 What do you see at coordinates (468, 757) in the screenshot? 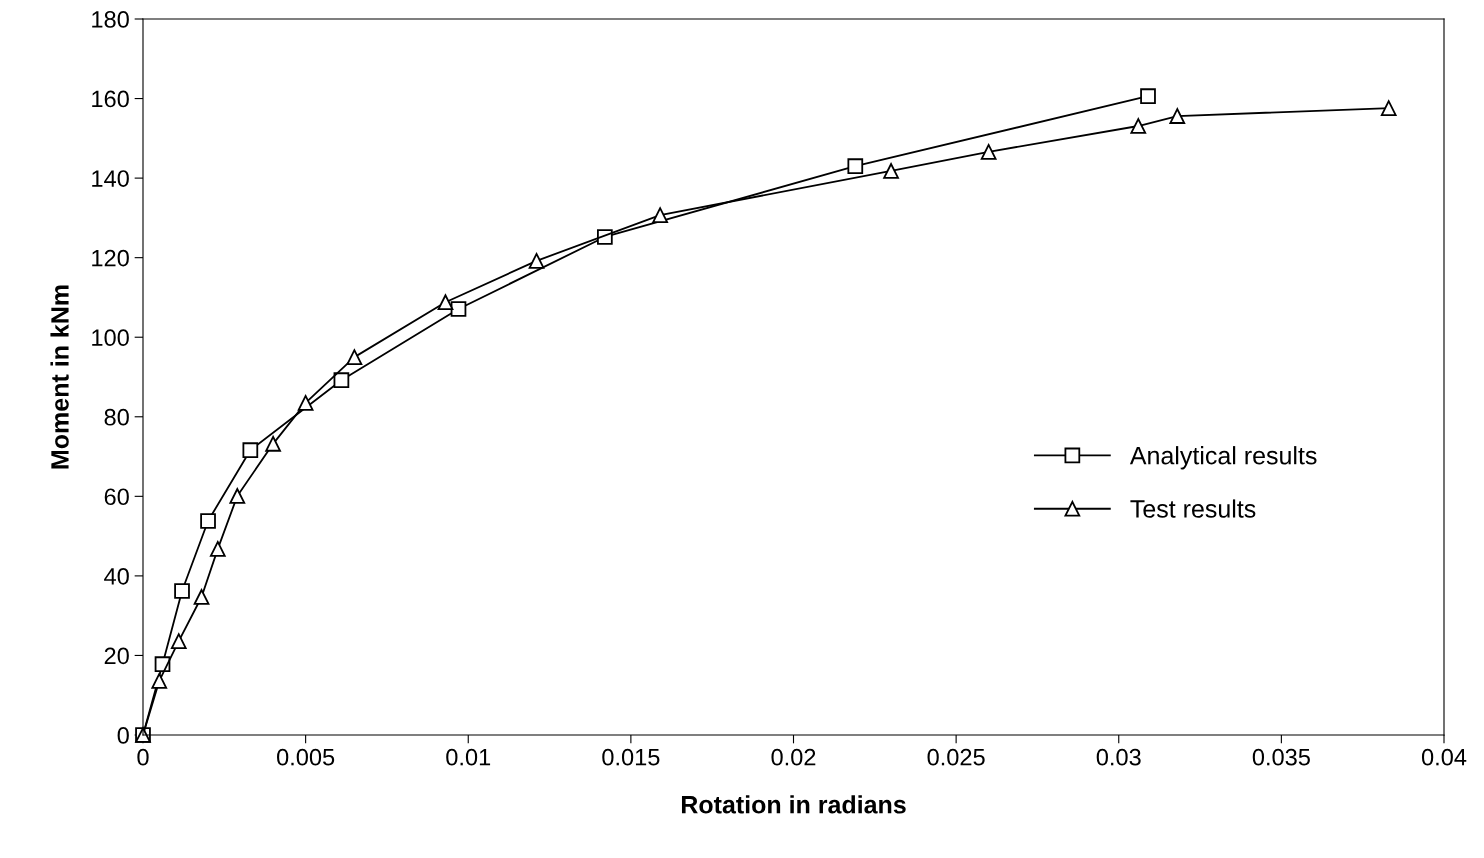
I see `x-tick-label: 0.01` at bounding box center [468, 757].